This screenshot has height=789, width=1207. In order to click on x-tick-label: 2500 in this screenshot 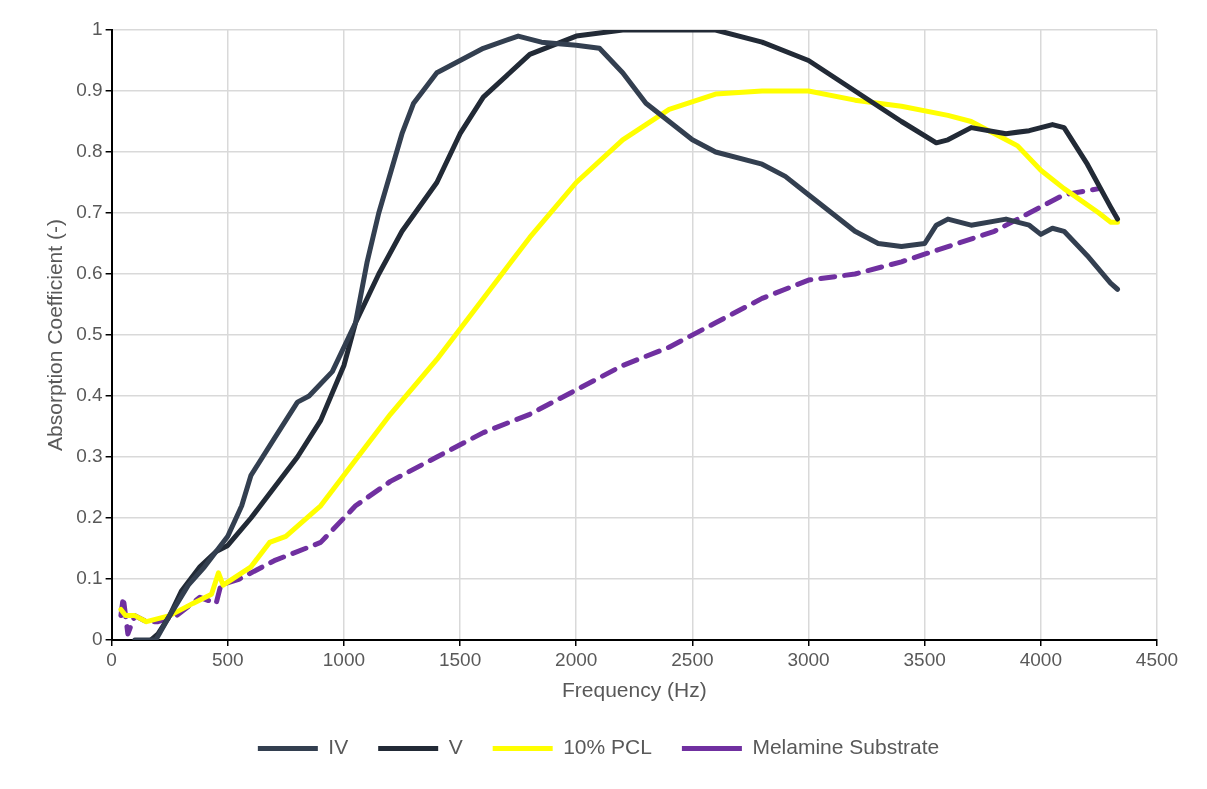, I will do `click(692, 659)`.